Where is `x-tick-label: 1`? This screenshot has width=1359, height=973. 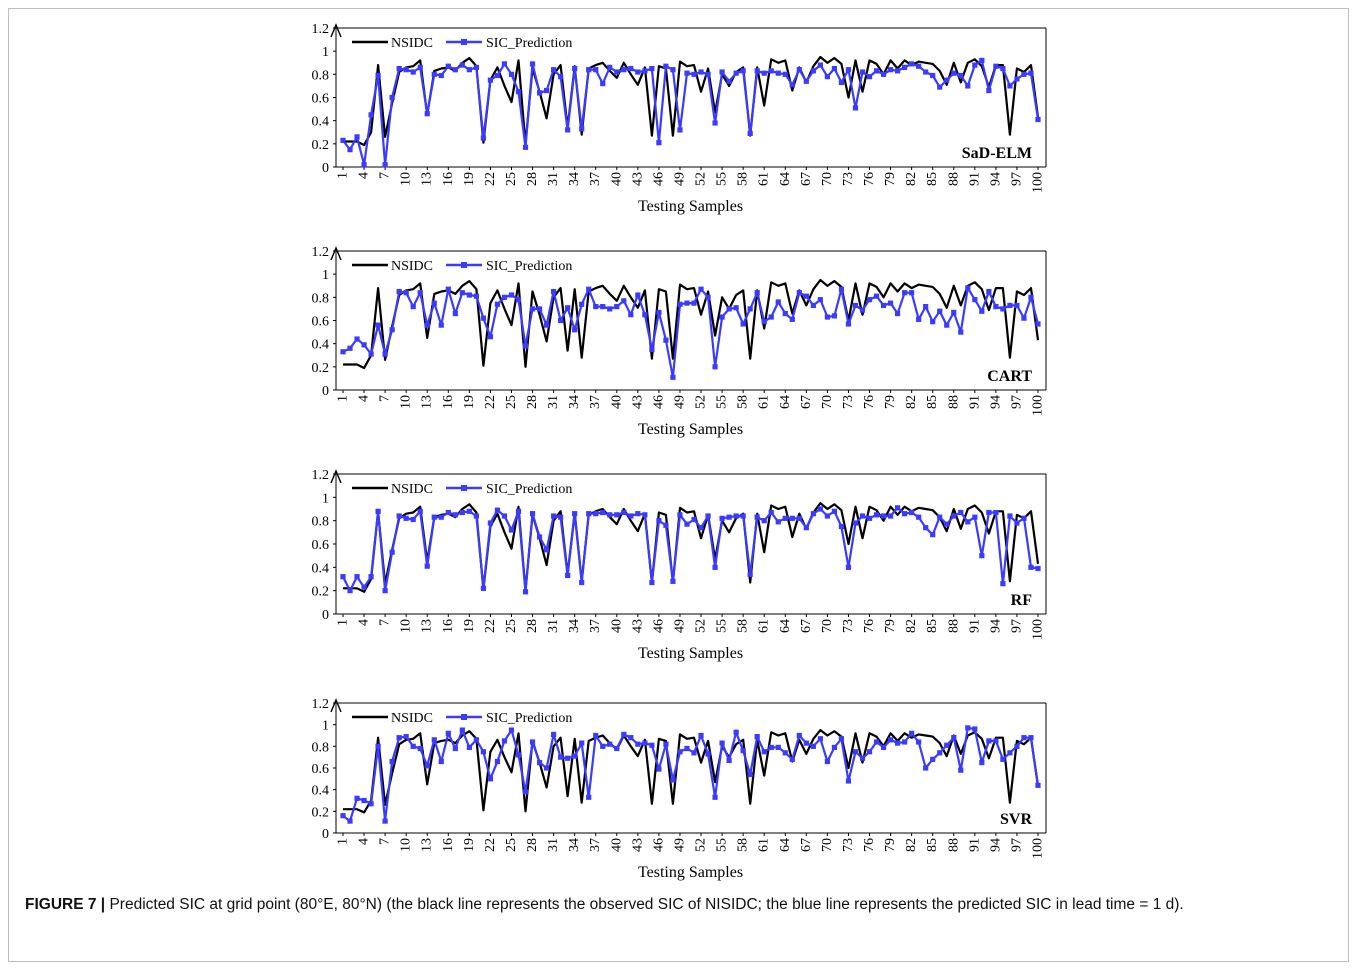 x-tick-label: 1 is located at coordinates (343, 175).